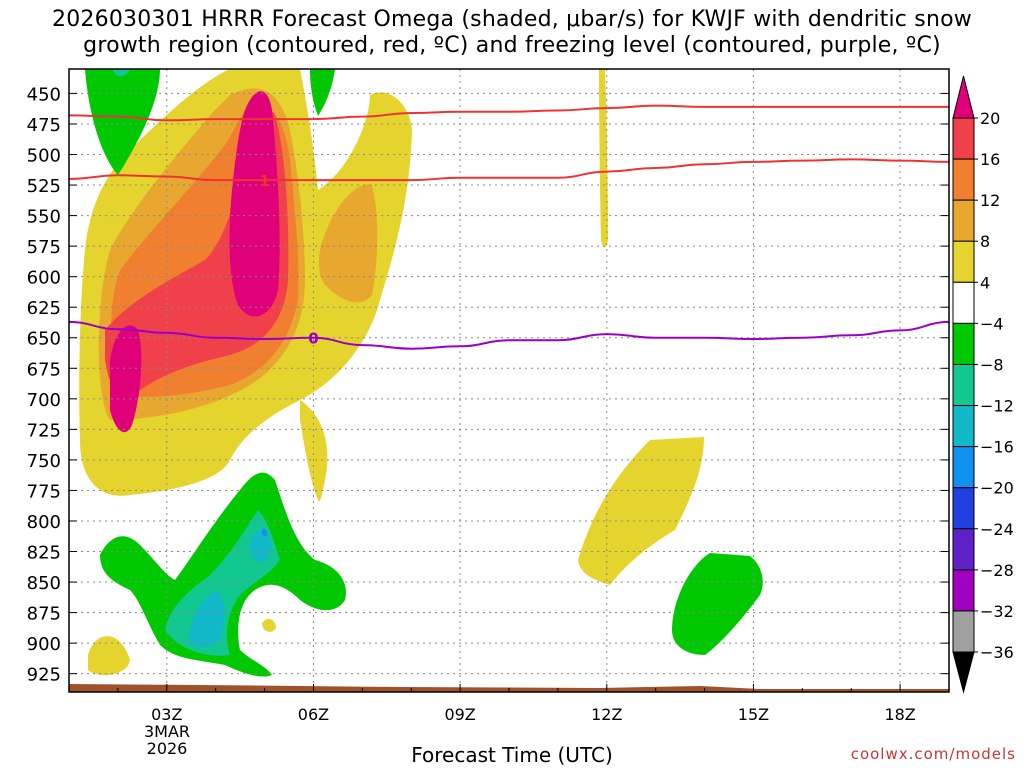 This screenshot has width=1024, height=768. I want to click on omega-region-yellow-12z, so click(603, 158).